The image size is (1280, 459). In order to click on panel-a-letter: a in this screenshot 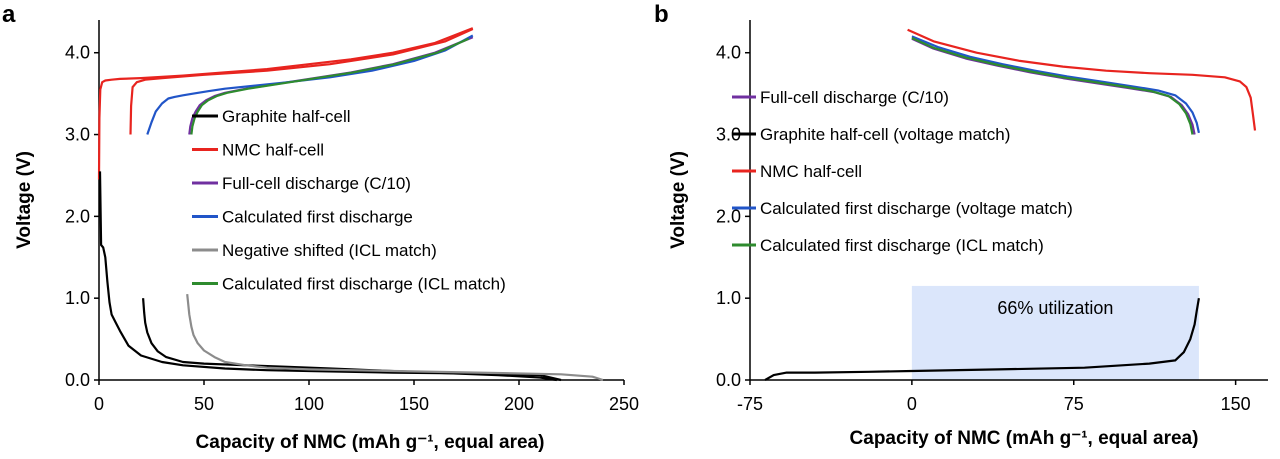, I will do `click(9, 14)`.